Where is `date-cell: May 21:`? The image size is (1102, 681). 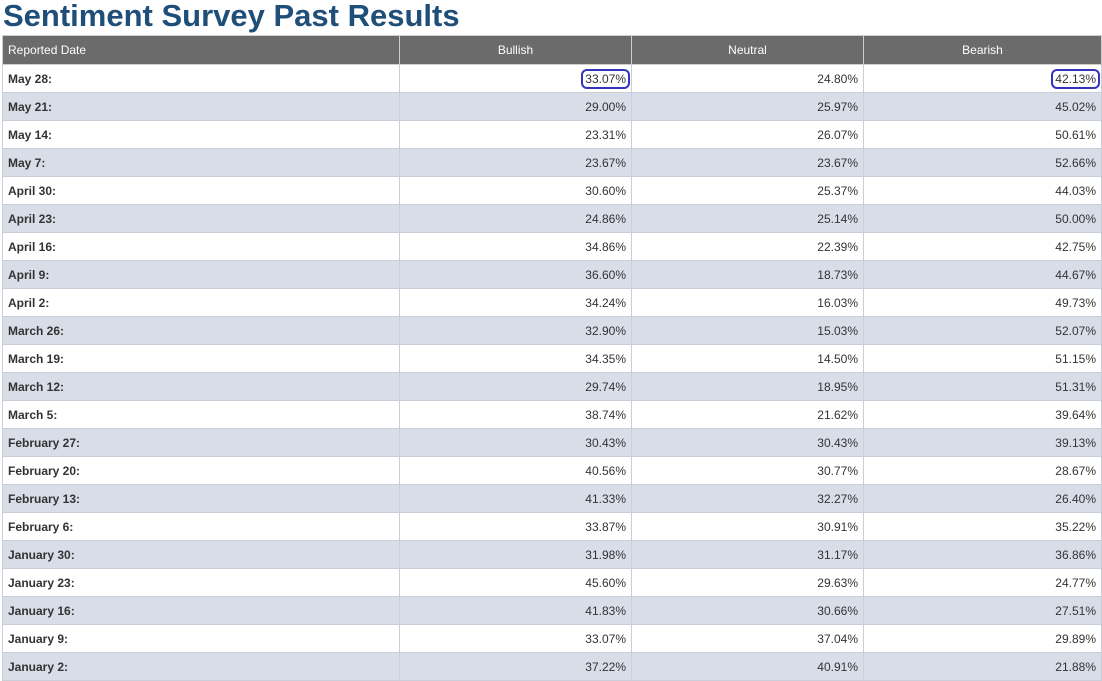
date-cell: May 21: is located at coordinates (201, 106).